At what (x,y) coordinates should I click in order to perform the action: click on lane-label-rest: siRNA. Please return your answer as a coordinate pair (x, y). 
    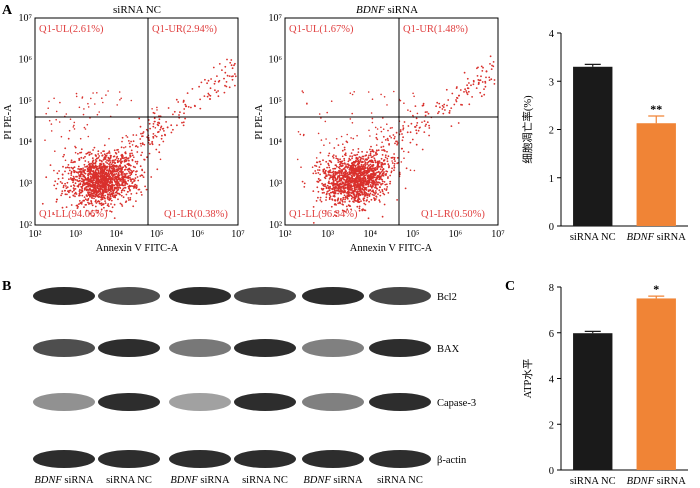
    Looking at the image, I should click on (347, 480).